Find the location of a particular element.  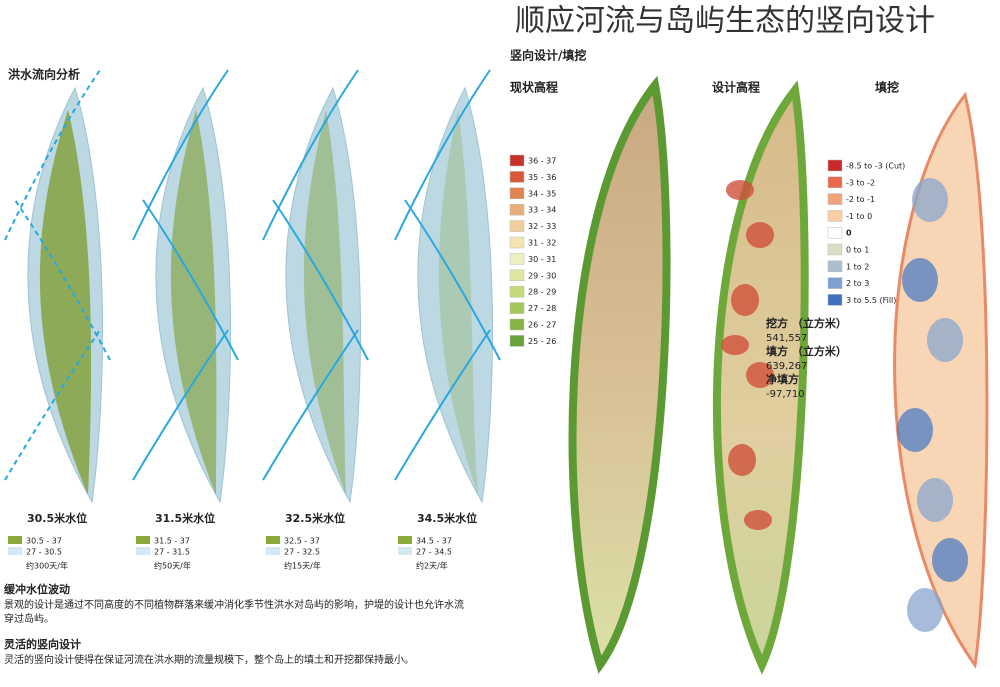

legend-label: -8.5 to -3 (Cut) is located at coordinates (875, 166).